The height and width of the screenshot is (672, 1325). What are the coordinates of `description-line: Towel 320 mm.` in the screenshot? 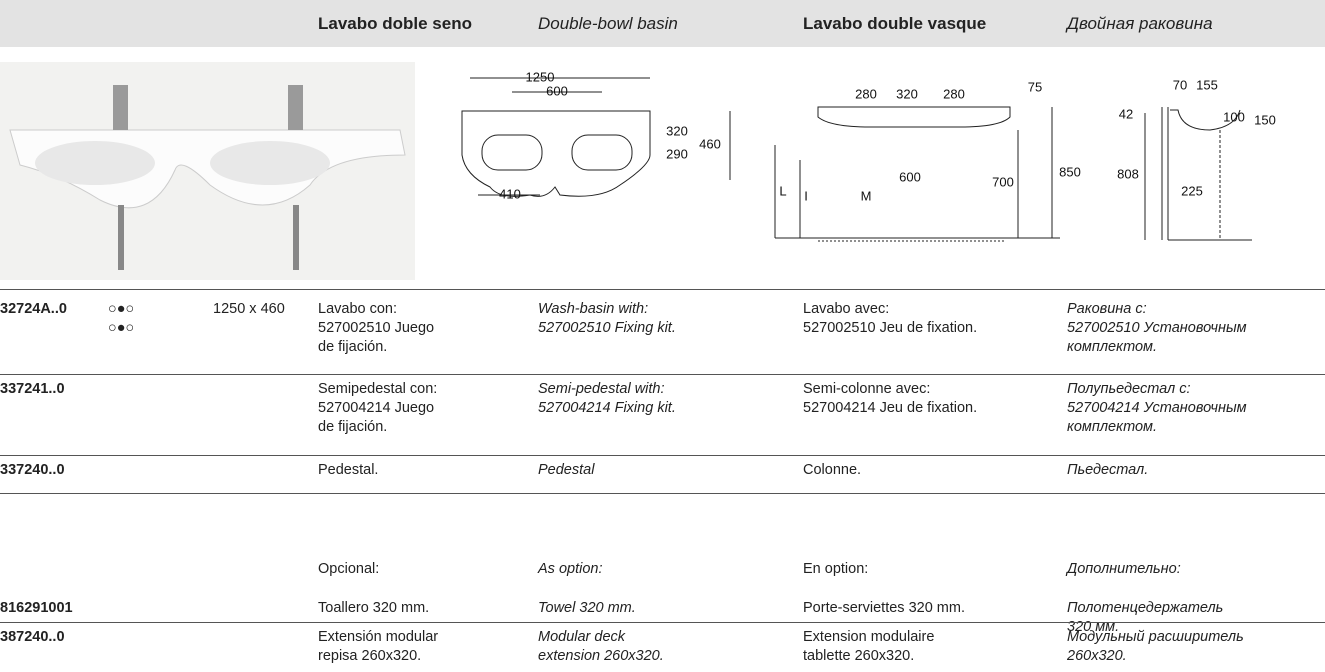 It's located at (587, 608).